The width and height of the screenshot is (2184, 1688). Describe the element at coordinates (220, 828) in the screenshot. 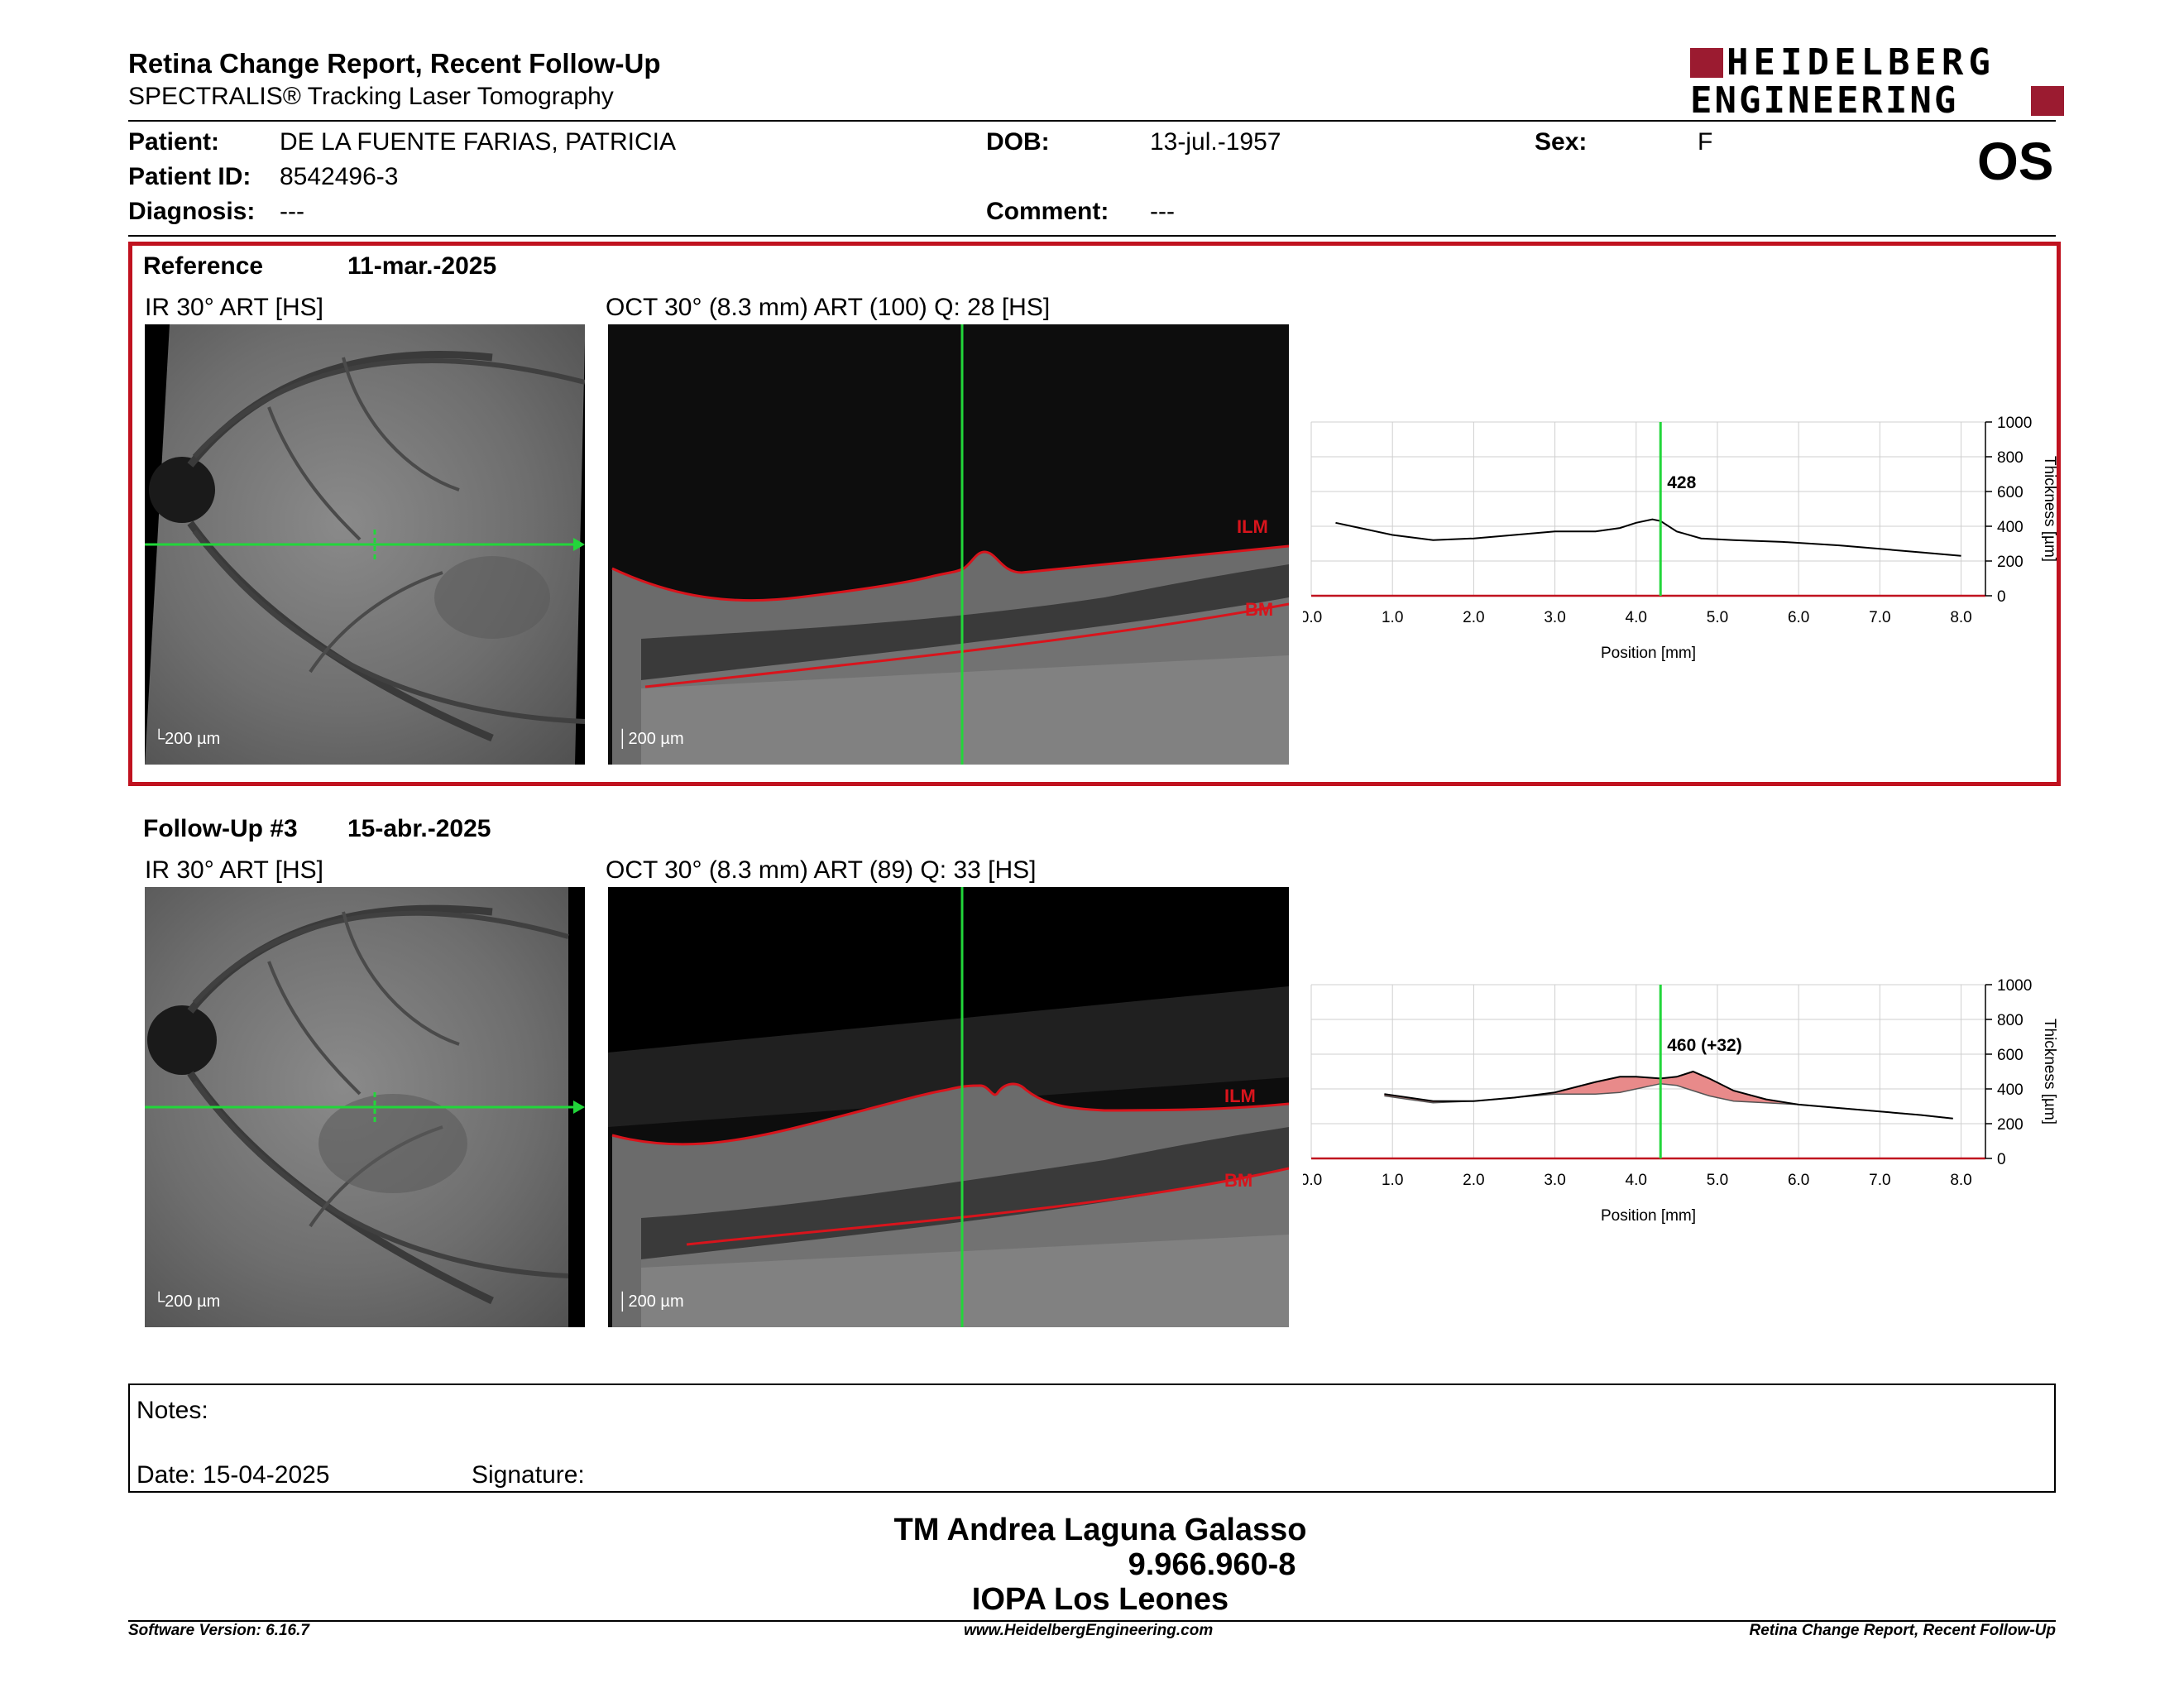

I see `followup-label: Follow-Up #3` at that location.